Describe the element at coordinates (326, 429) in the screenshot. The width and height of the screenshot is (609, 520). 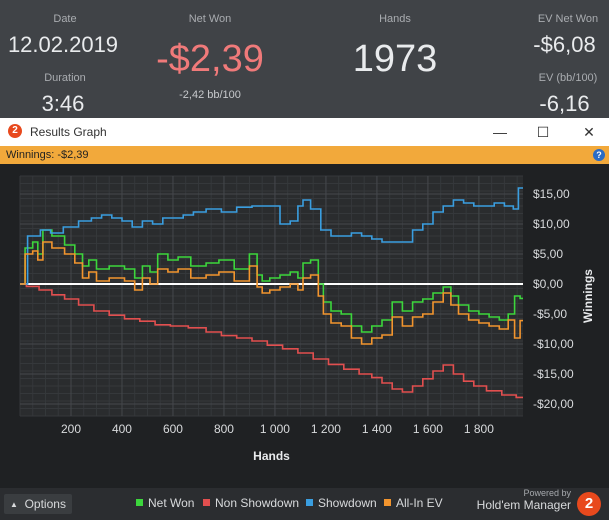
I see `x-tick-label: 1 200` at that location.